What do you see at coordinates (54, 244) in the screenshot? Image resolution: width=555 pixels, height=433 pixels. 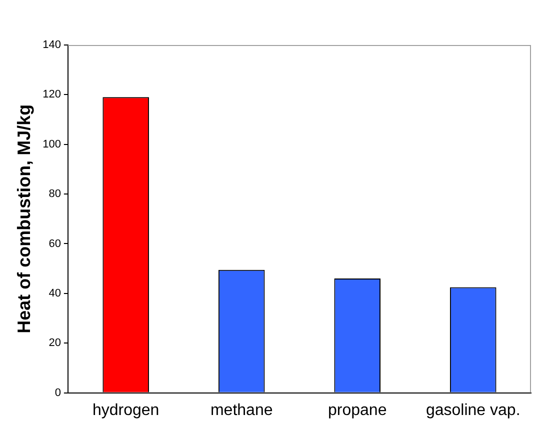 I see `y-tick-label: 60` at bounding box center [54, 244].